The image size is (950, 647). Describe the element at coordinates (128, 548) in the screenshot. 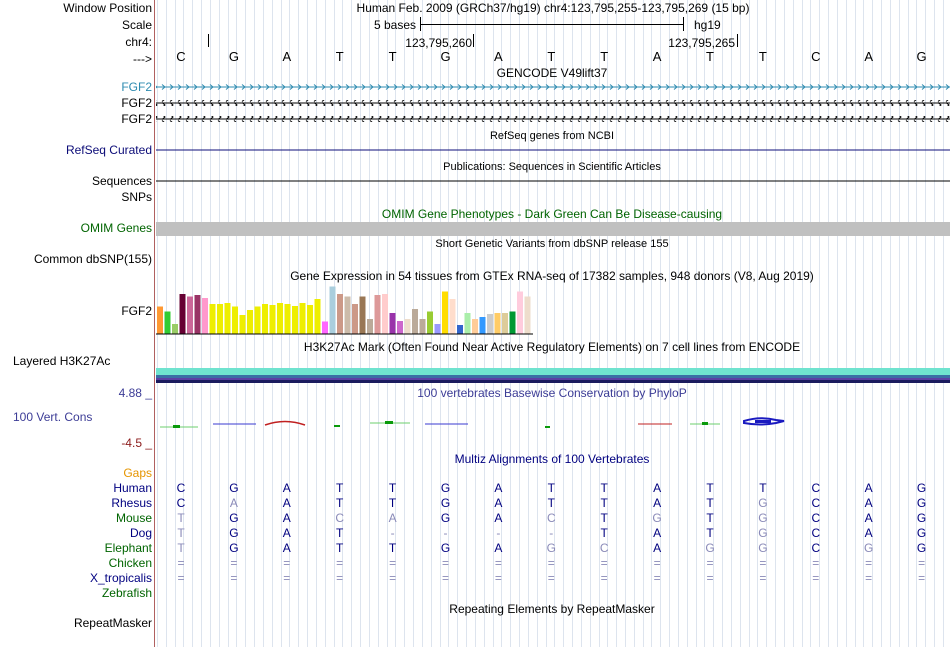

I see `species-label-elephant: Elephant` at that location.